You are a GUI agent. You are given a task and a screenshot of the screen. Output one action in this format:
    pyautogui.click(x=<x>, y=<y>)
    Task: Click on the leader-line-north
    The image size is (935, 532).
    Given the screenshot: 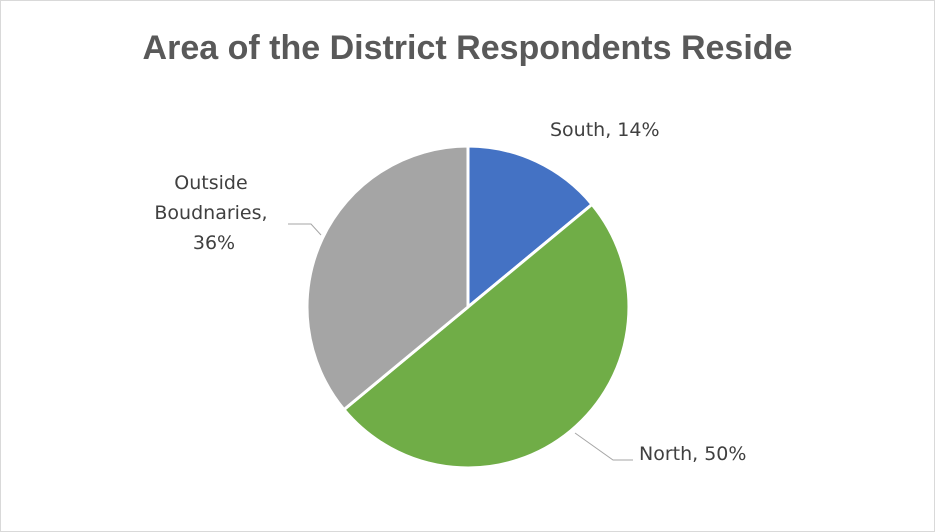 What is the action you would take?
    pyautogui.click(x=603, y=446)
    